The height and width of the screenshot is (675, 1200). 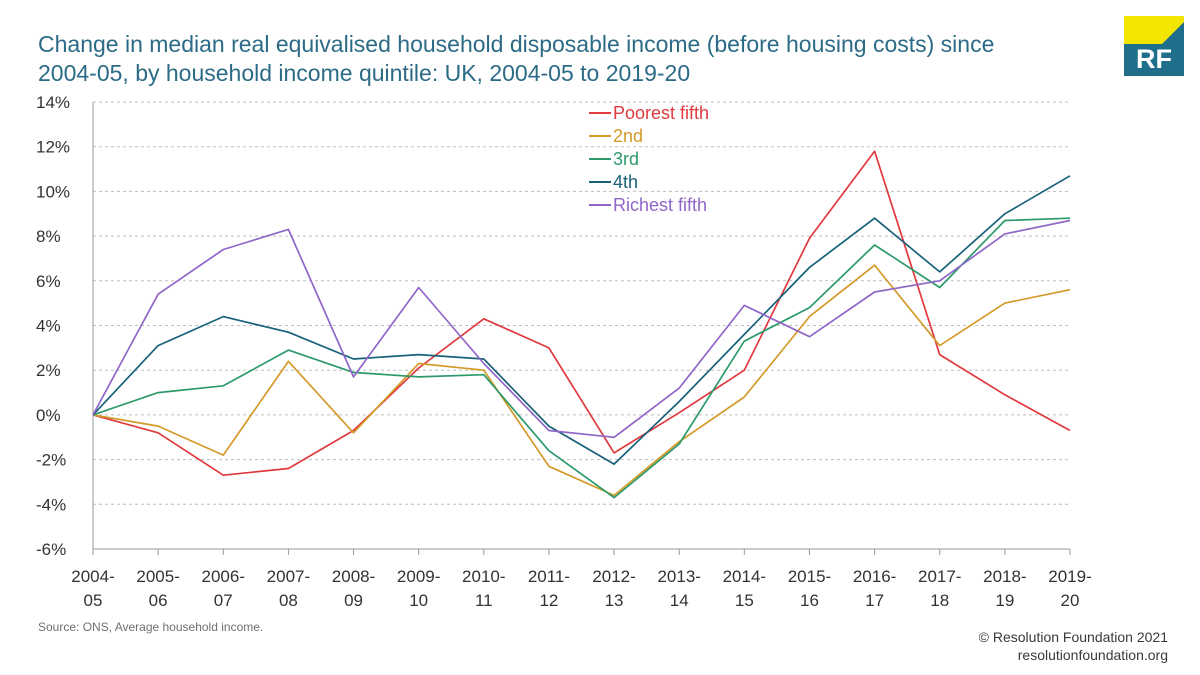 What do you see at coordinates (1004, 600) in the screenshot?
I see `x-tick-label: 19` at bounding box center [1004, 600].